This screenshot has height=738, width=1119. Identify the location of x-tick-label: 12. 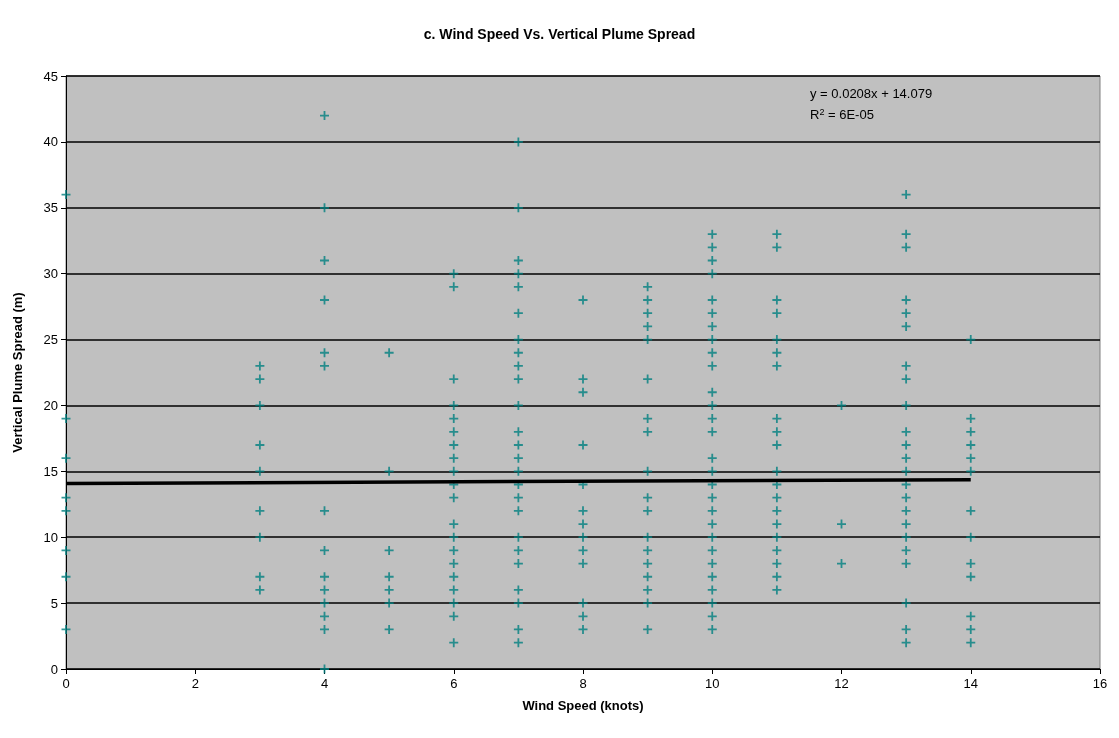
(841, 683).